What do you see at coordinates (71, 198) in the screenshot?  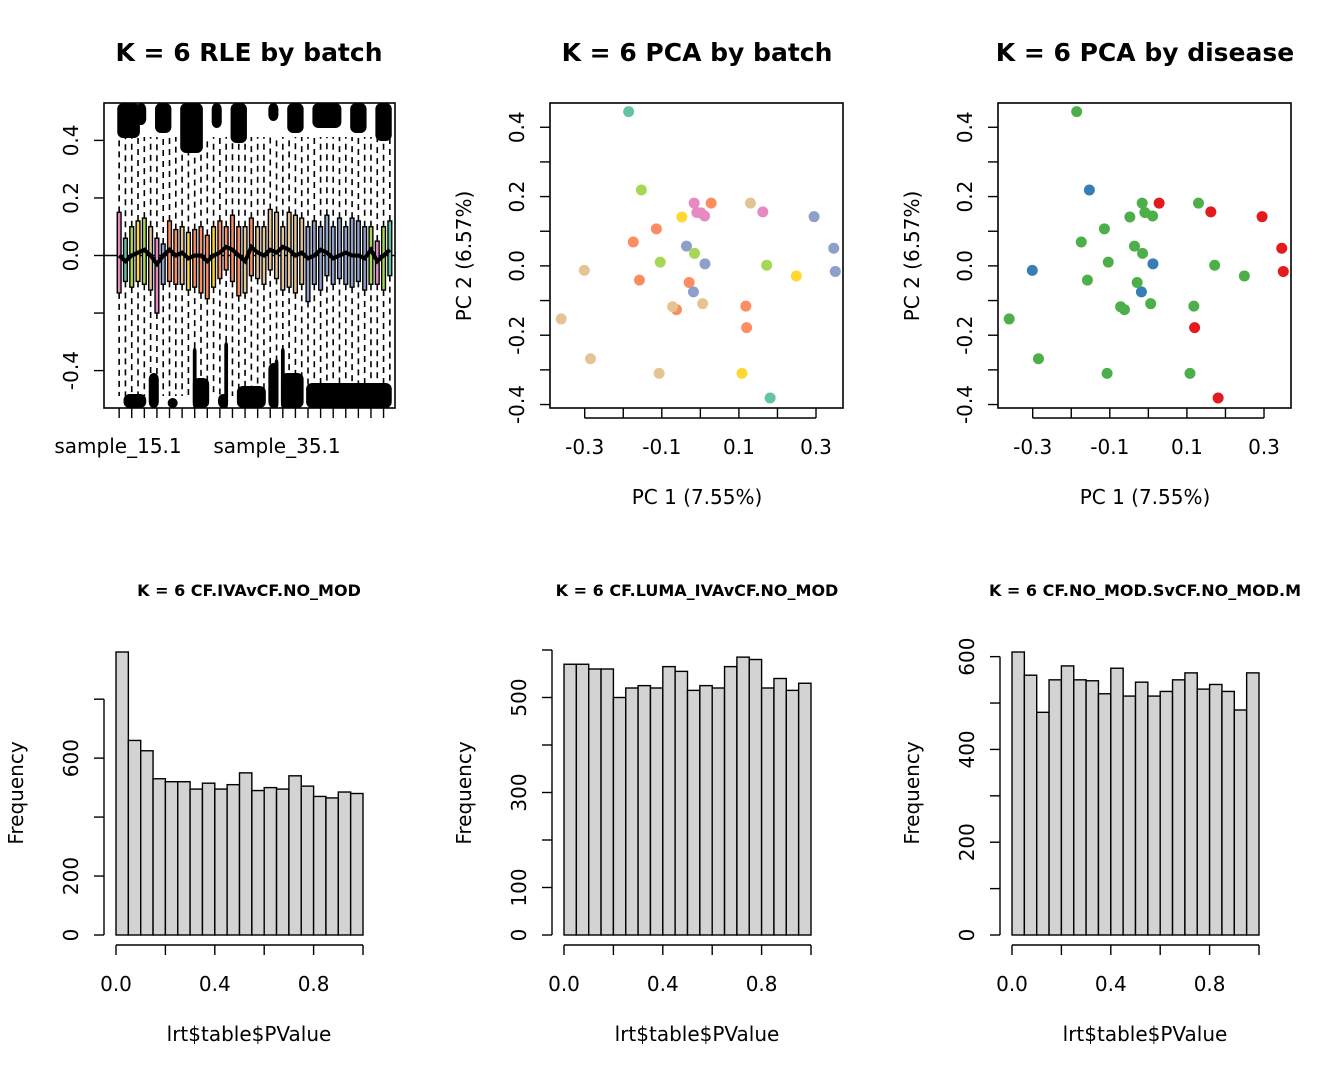 I see `rle-ytick-label: 0.2` at bounding box center [71, 198].